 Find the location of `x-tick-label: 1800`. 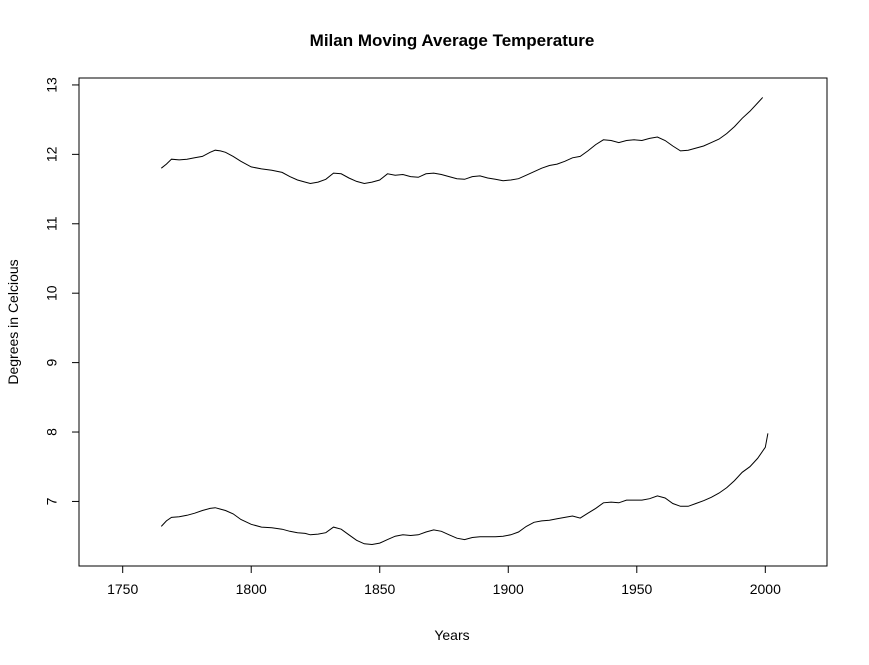

x-tick-label: 1800 is located at coordinates (251, 589).